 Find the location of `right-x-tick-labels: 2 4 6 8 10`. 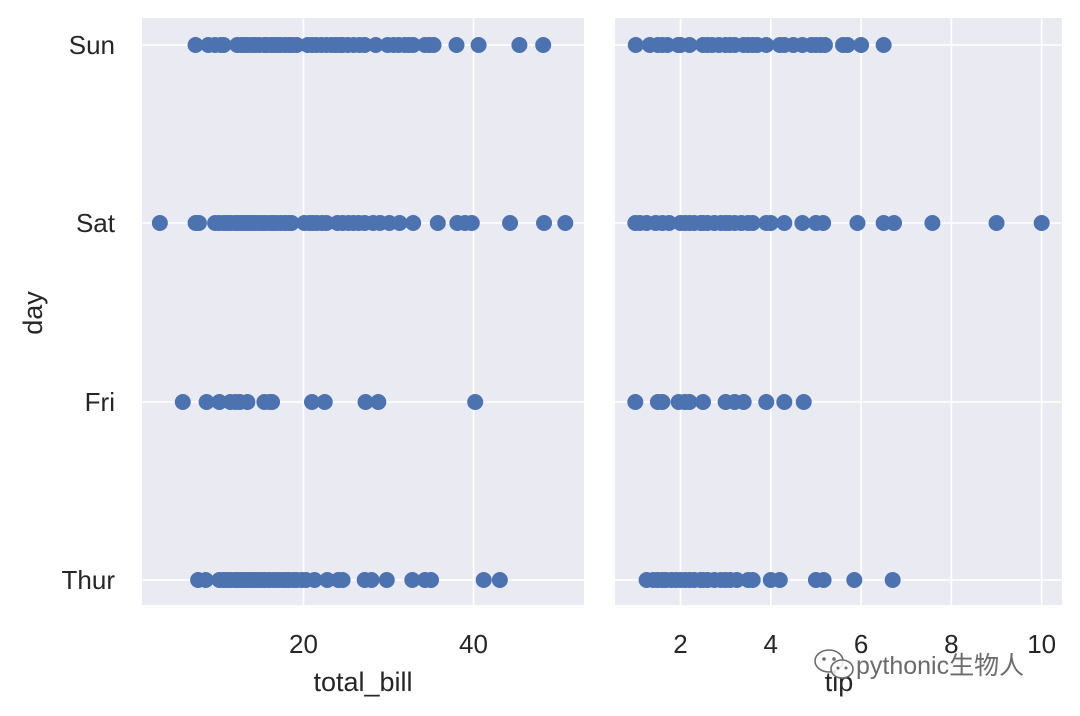

right-x-tick-labels: 2 4 6 8 10 is located at coordinates (864, 644).